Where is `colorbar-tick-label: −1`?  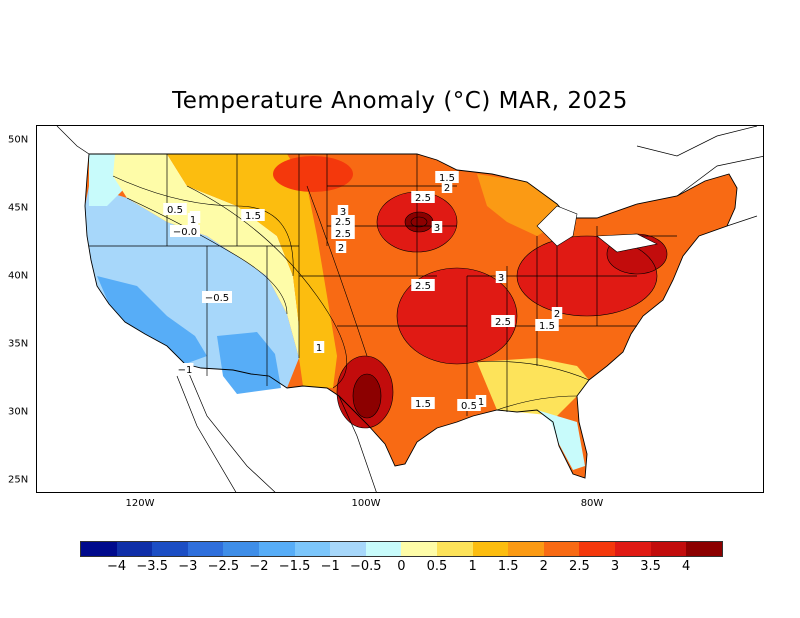
colorbar-tick-label: −1 is located at coordinates (330, 566).